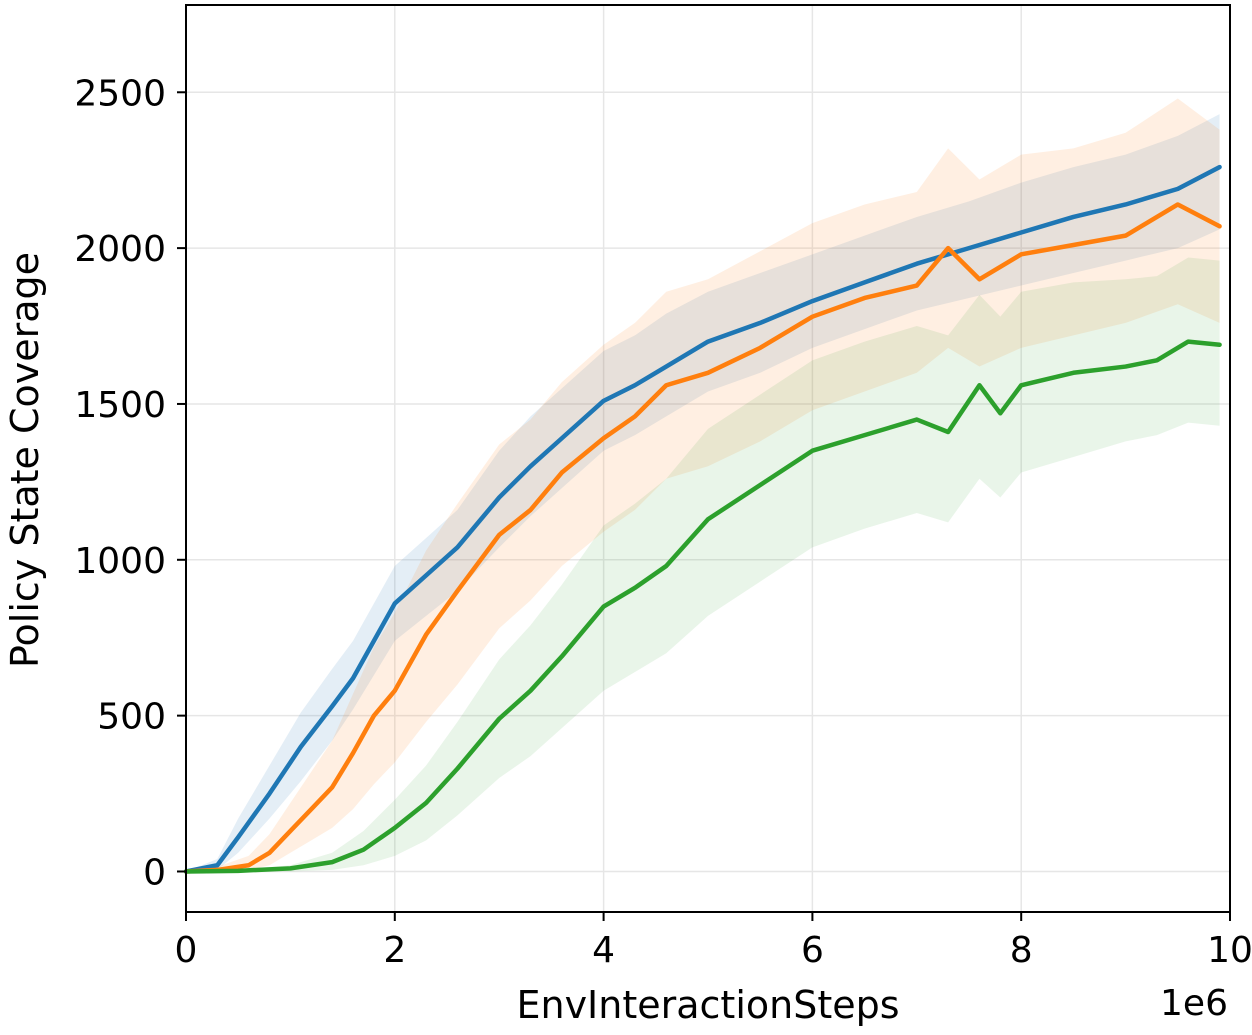  Describe the element at coordinates (120, 405) in the screenshot. I see `y-tick-label: 1500` at that location.